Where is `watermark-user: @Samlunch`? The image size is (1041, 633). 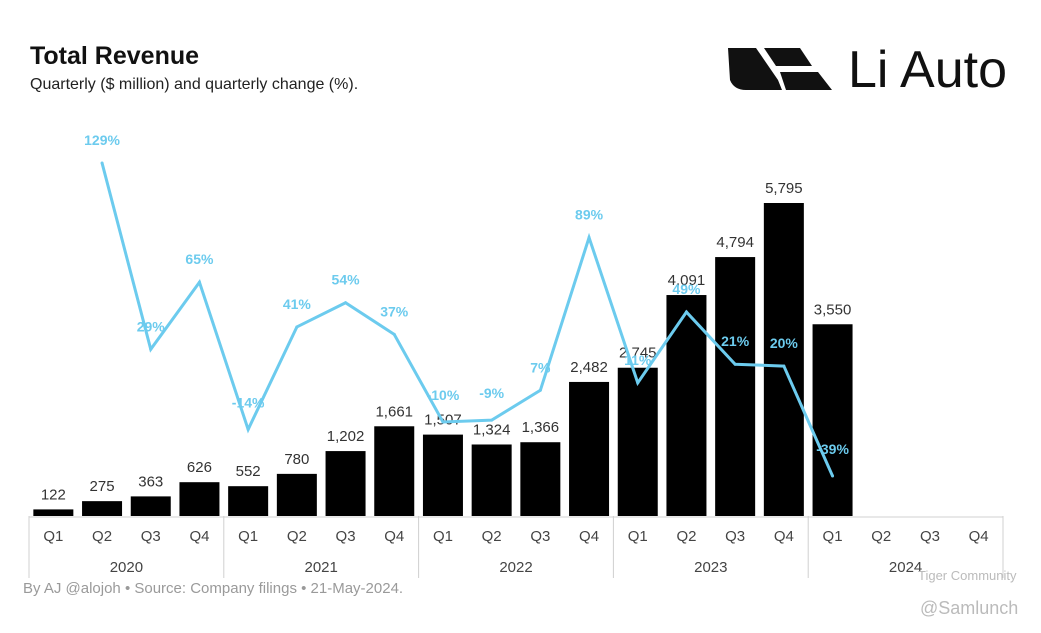
watermark-user: @Samlunch is located at coordinates (969, 608).